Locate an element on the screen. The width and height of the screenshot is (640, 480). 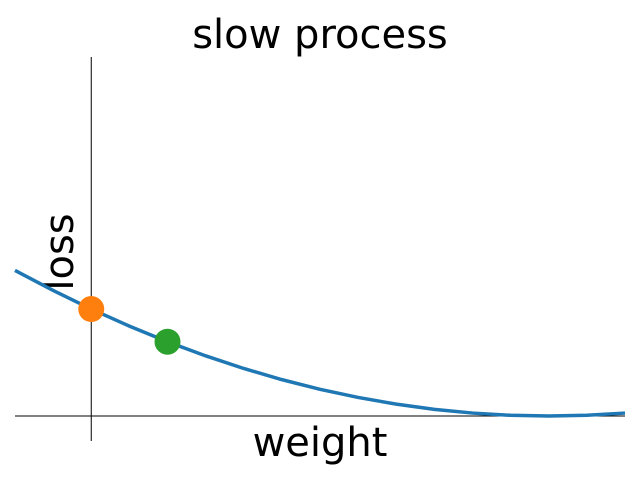
y-axis-label: loss is located at coordinates (60, 251).